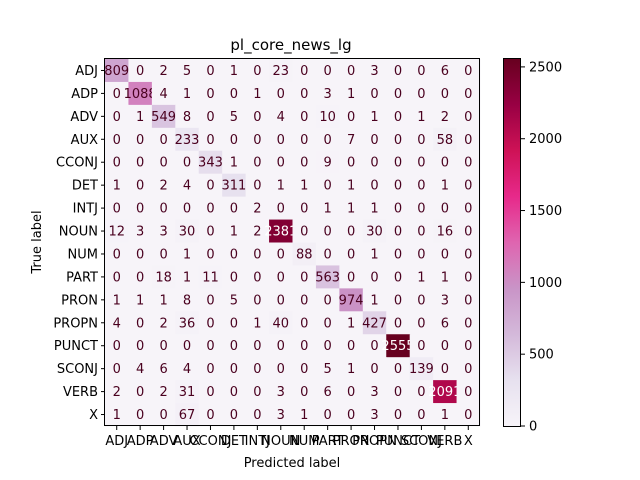 This screenshot has width=640, height=480. Describe the element at coordinates (328, 163) in the screenshot. I see `cell-value: 9` at that location.